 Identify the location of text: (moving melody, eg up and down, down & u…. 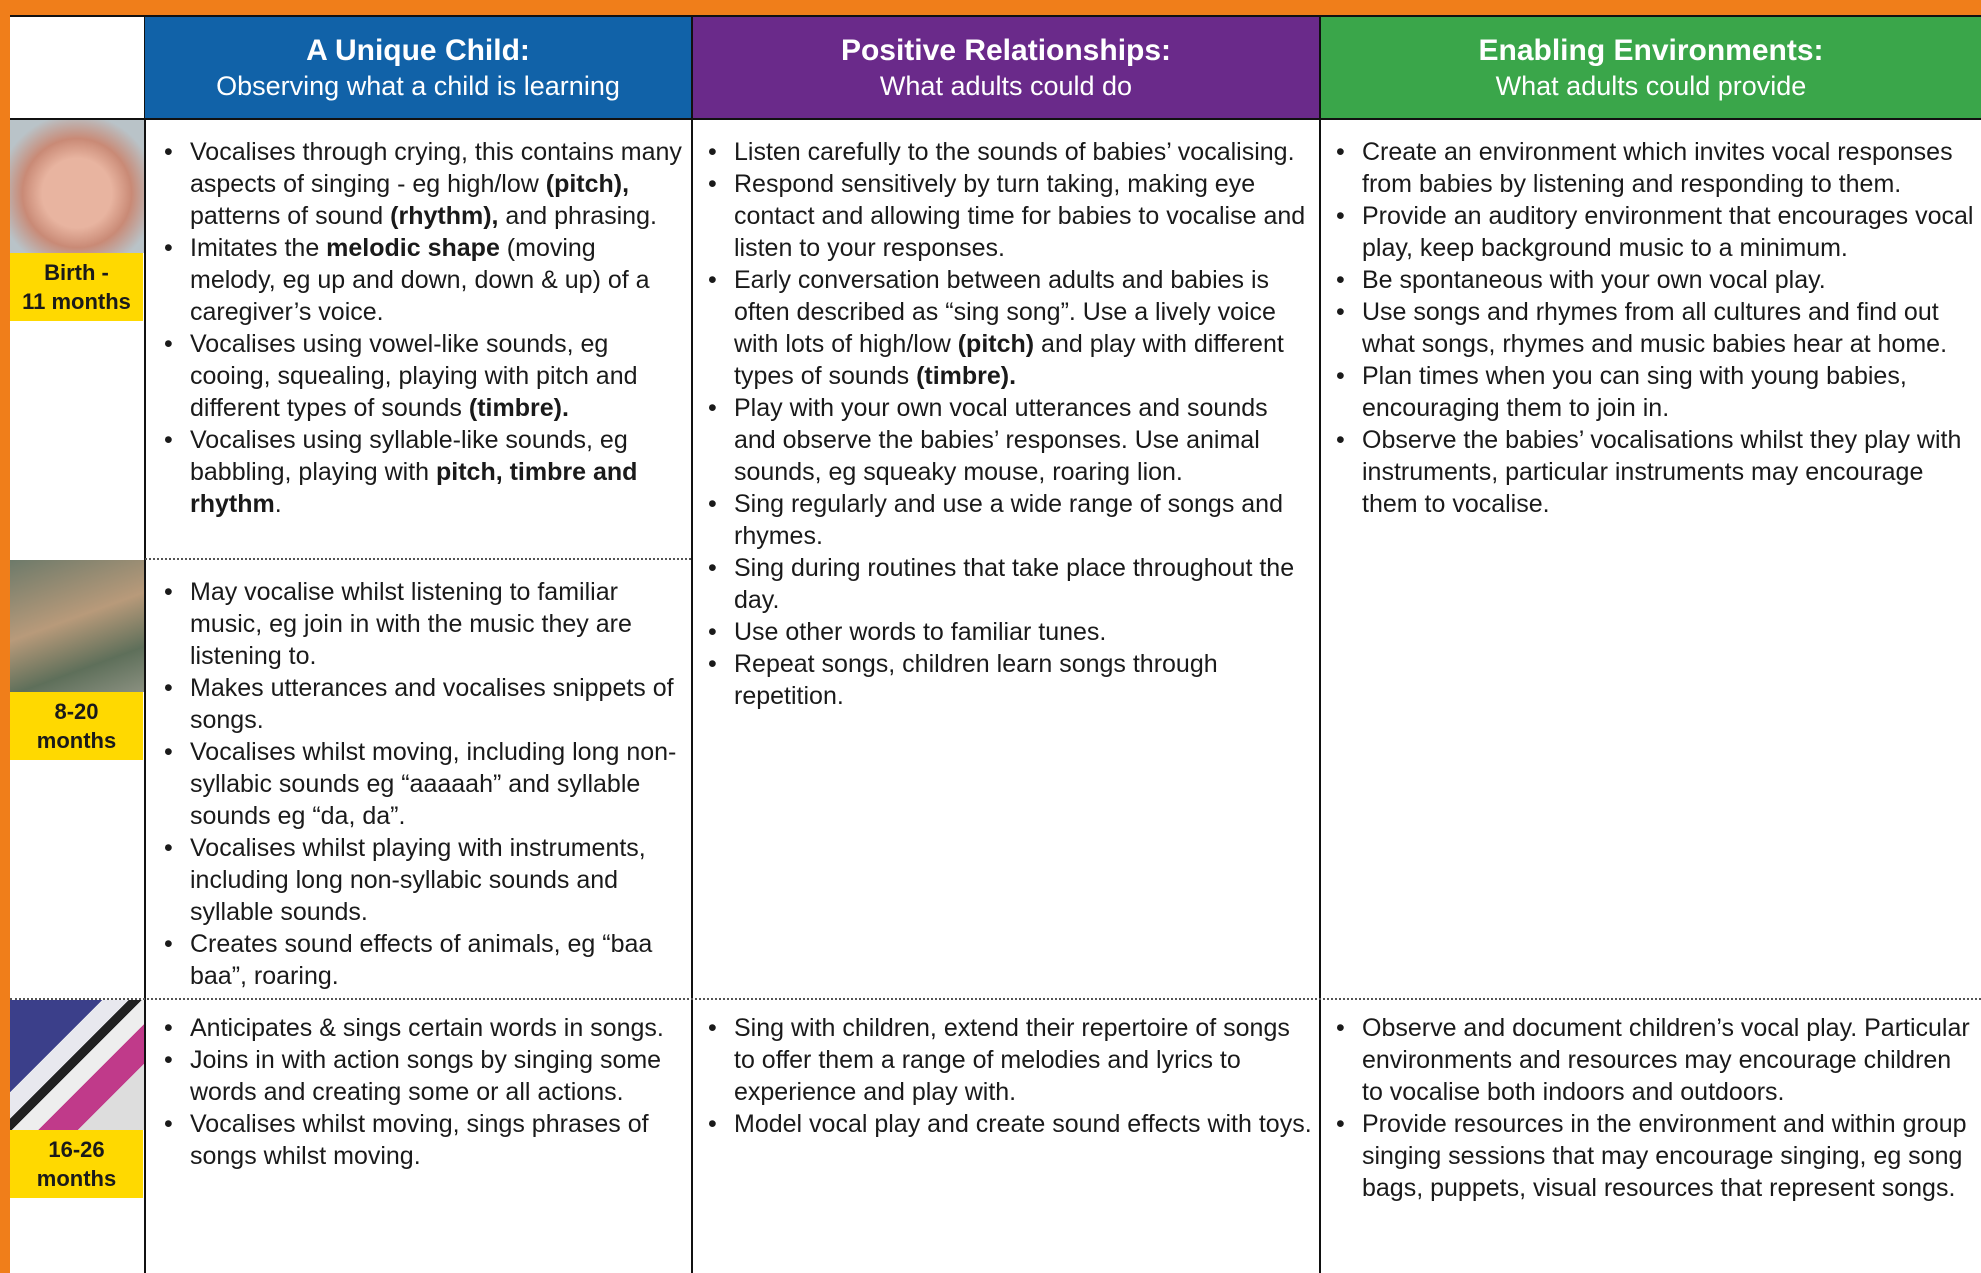
(420, 280).